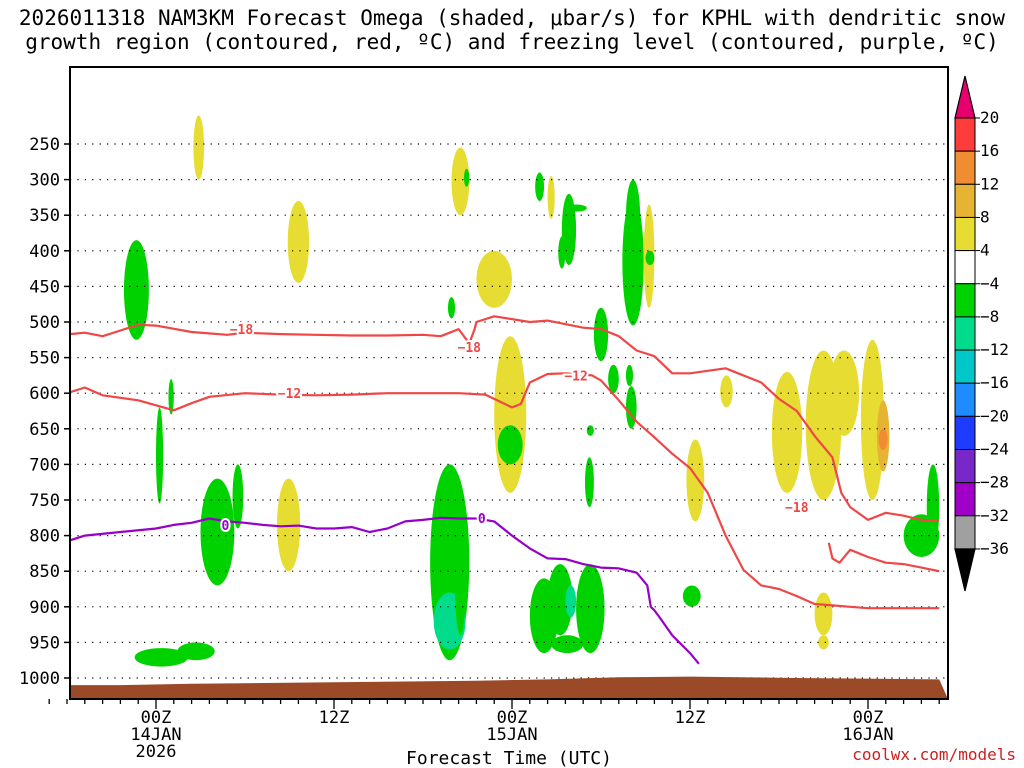 The image size is (1024, 768). I want to click on contour-minus-12-label-1: −12, so click(575, 376).